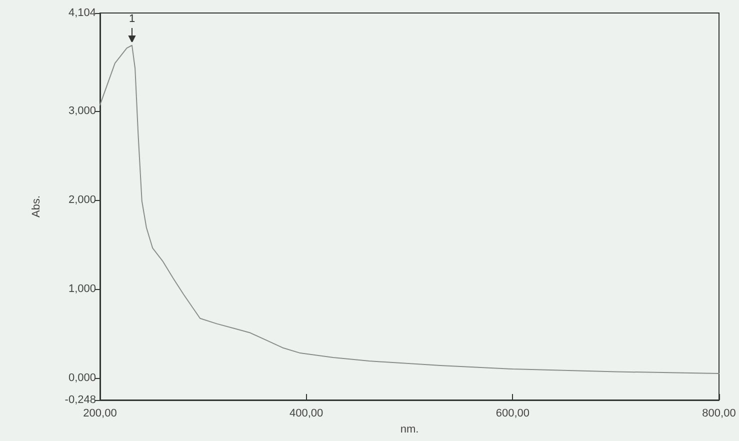  I want to click on y-axis-title: Abs., so click(36, 206).